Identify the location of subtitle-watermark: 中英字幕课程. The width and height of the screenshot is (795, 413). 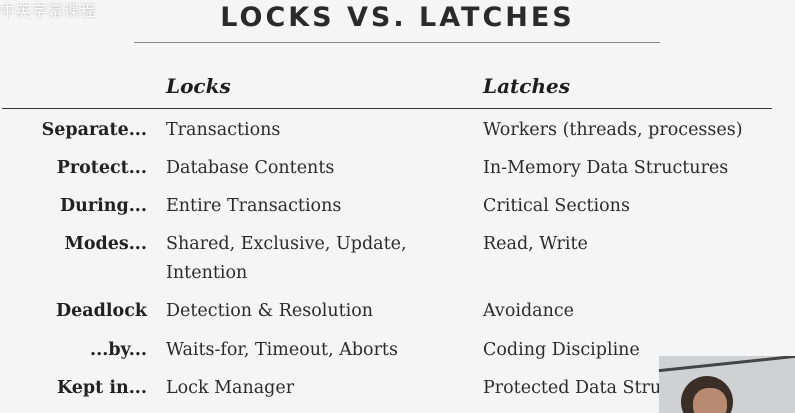
(48, 11).